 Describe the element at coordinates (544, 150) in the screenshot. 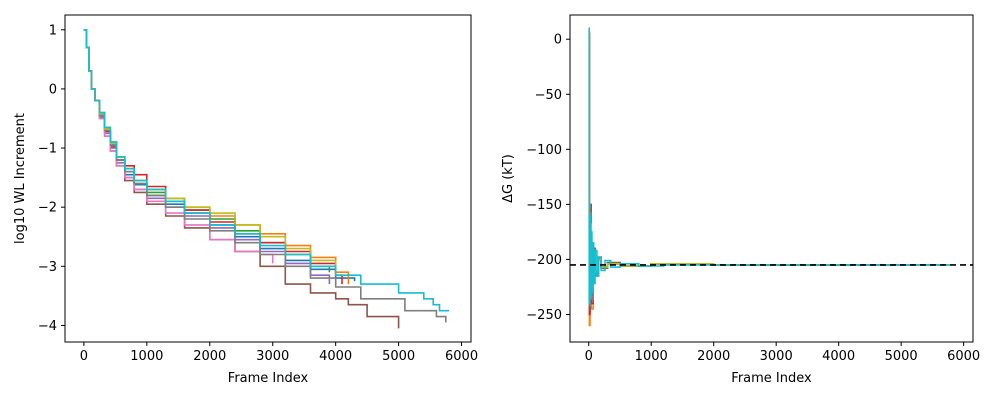

I see `y-tick-label: −100` at that location.